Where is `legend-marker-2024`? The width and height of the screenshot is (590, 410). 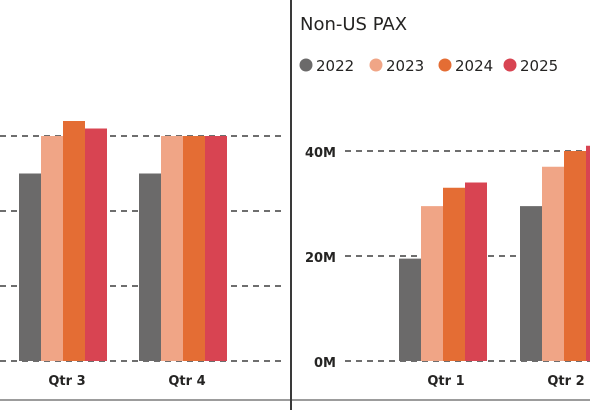
legend-marker-2024 is located at coordinates (445, 65).